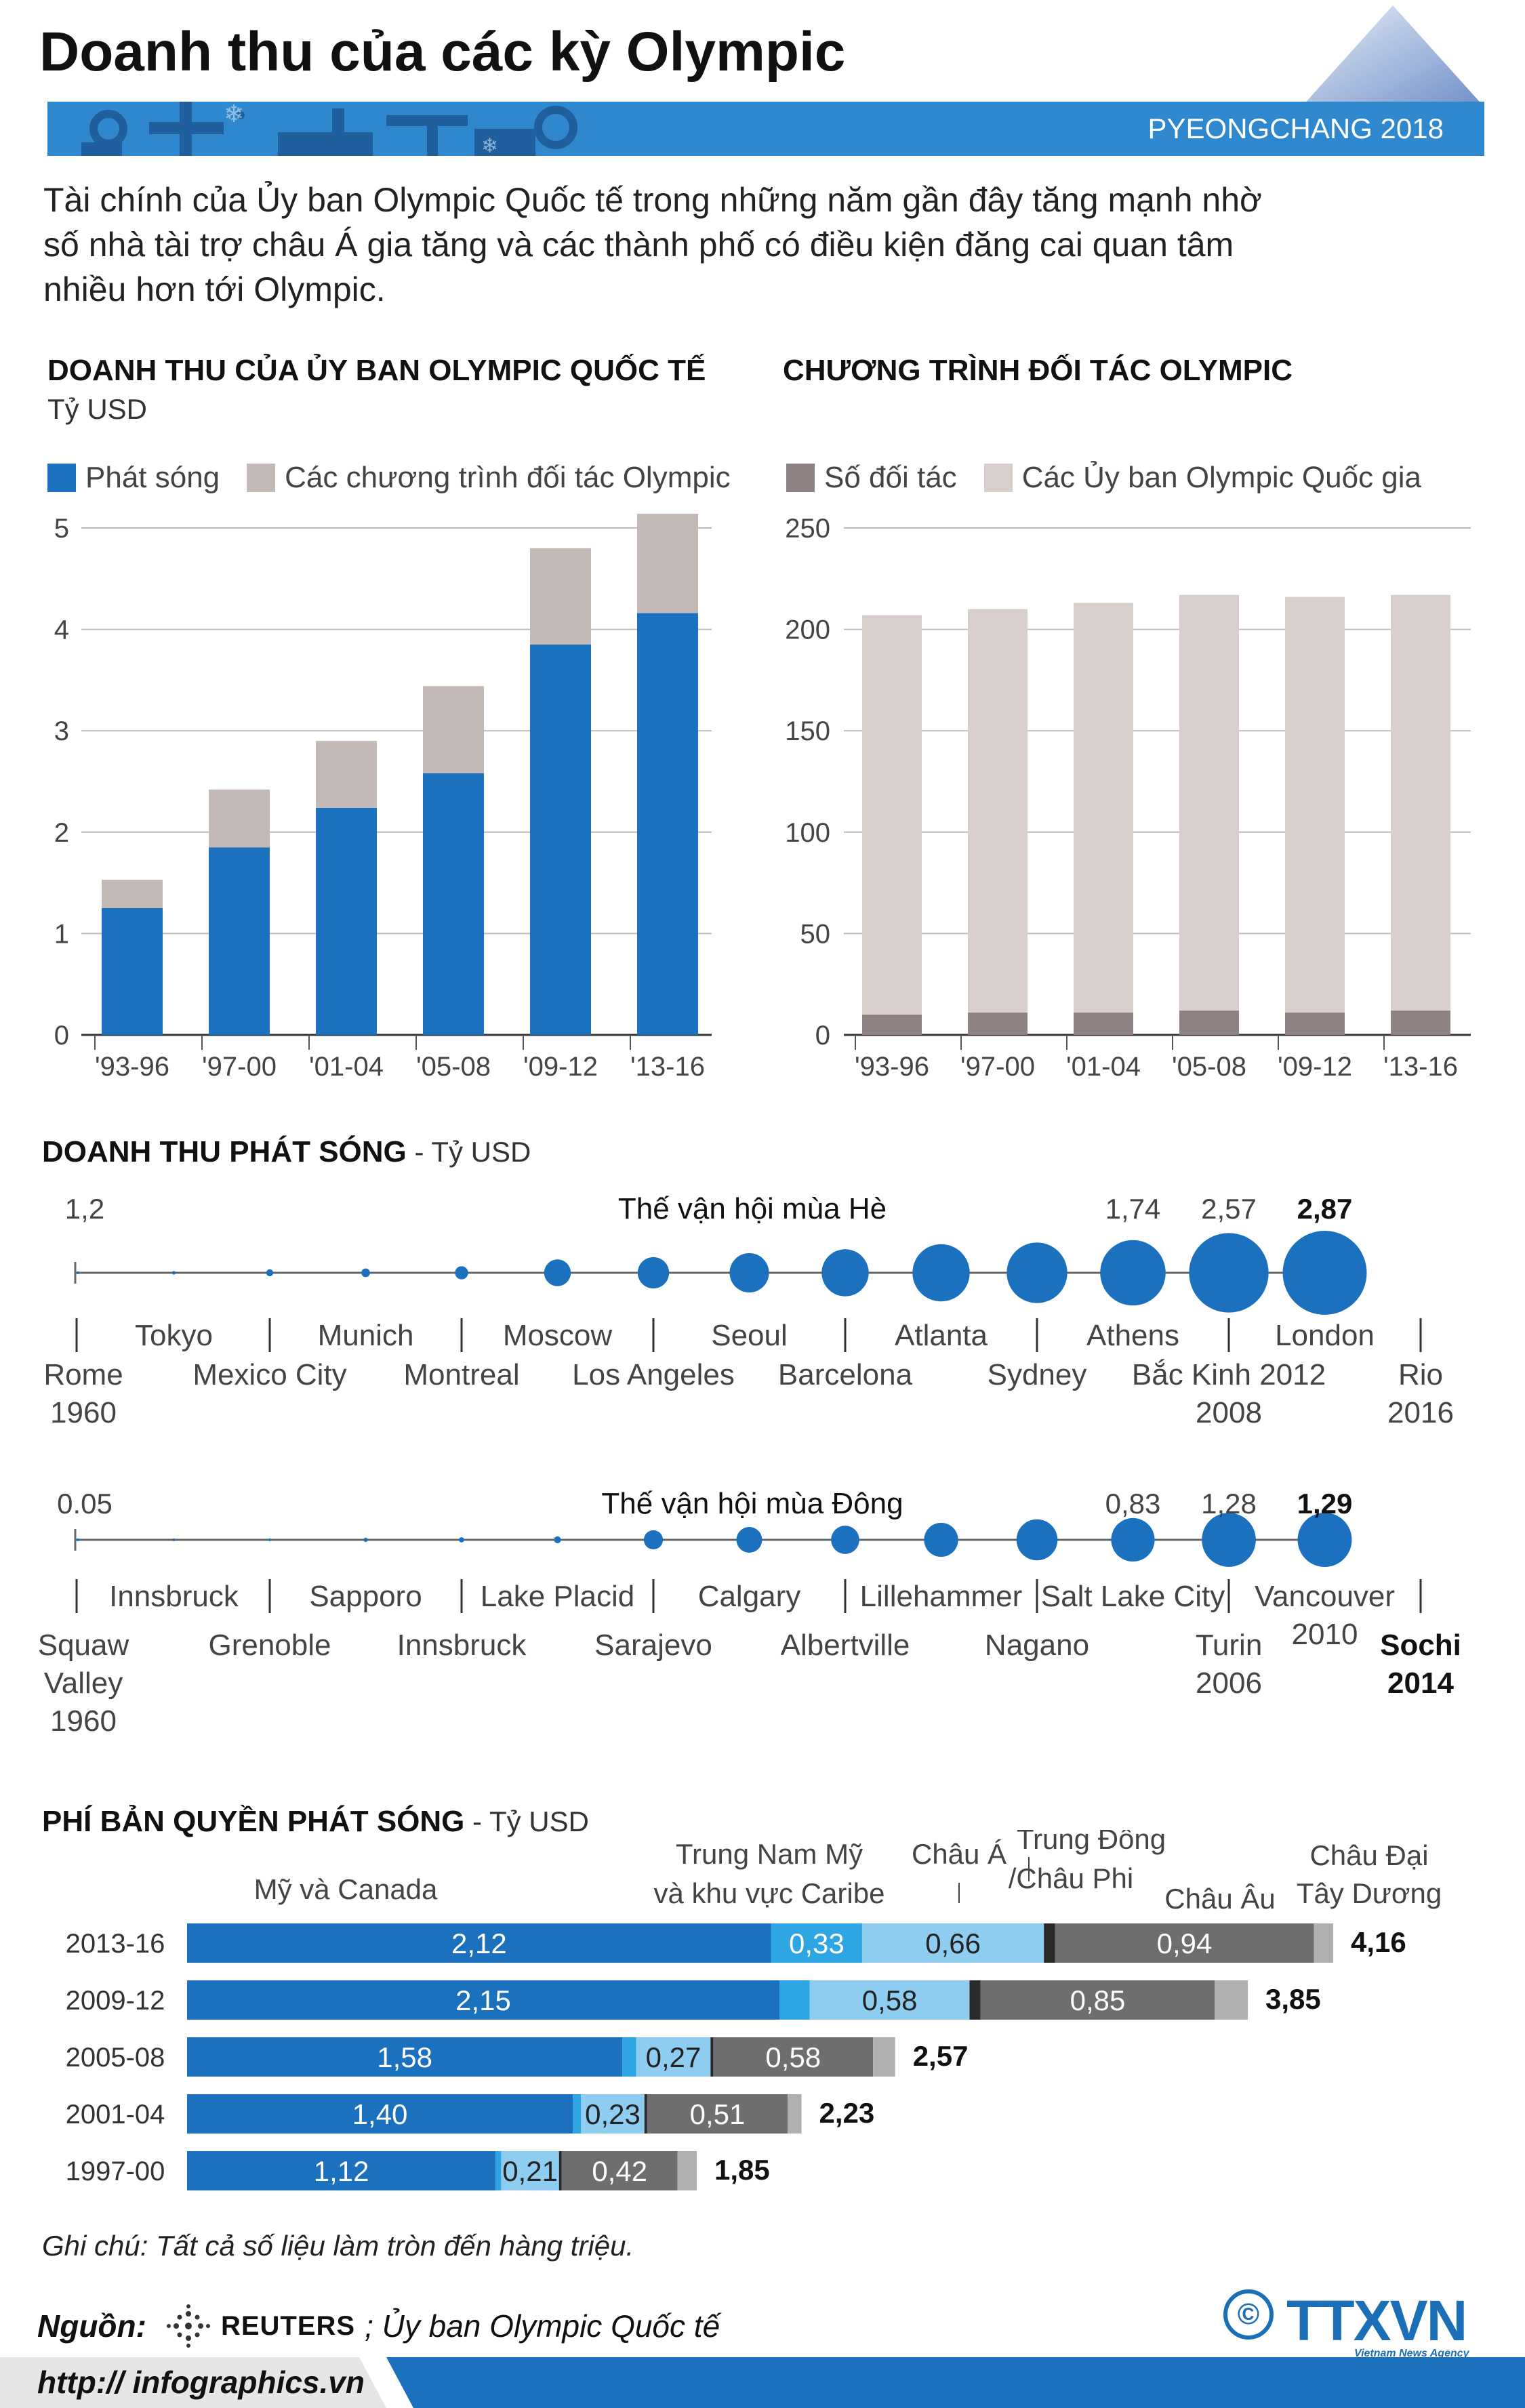  What do you see at coordinates (1132, 1335) in the screenshot?
I see `city-label: Athens` at bounding box center [1132, 1335].